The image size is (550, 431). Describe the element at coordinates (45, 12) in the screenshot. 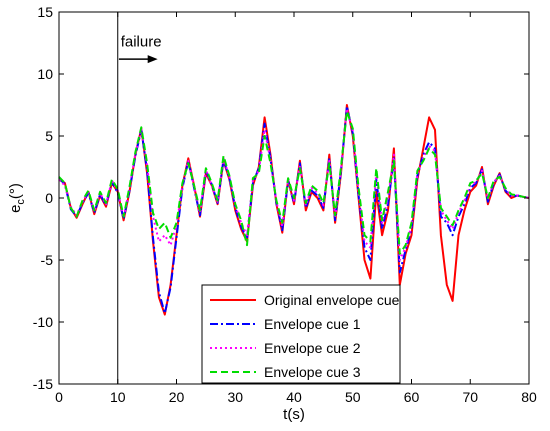

I see `y-tick-label-6: 15` at that location.